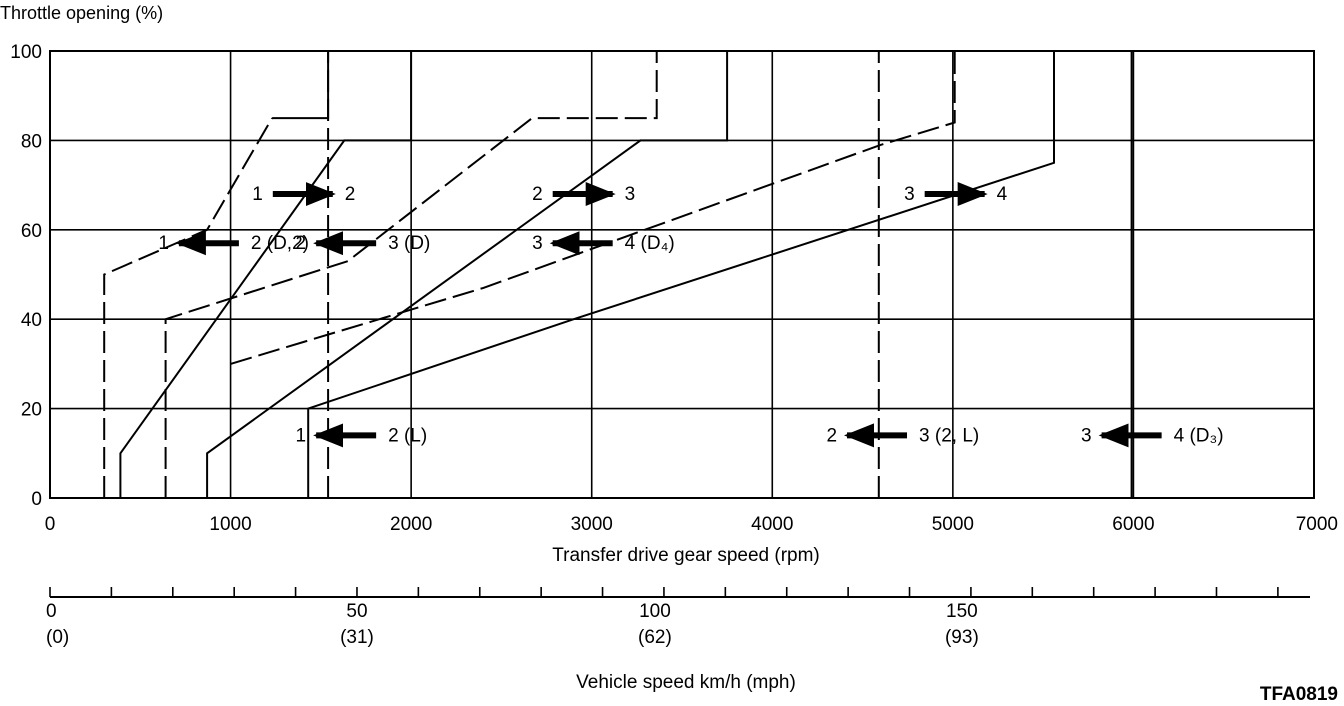 The width and height of the screenshot is (1344, 706). Describe the element at coordinates (1152, 435) in the screenshot. I see `shift-annotation-9: 3 4 (D₃)` at that location.